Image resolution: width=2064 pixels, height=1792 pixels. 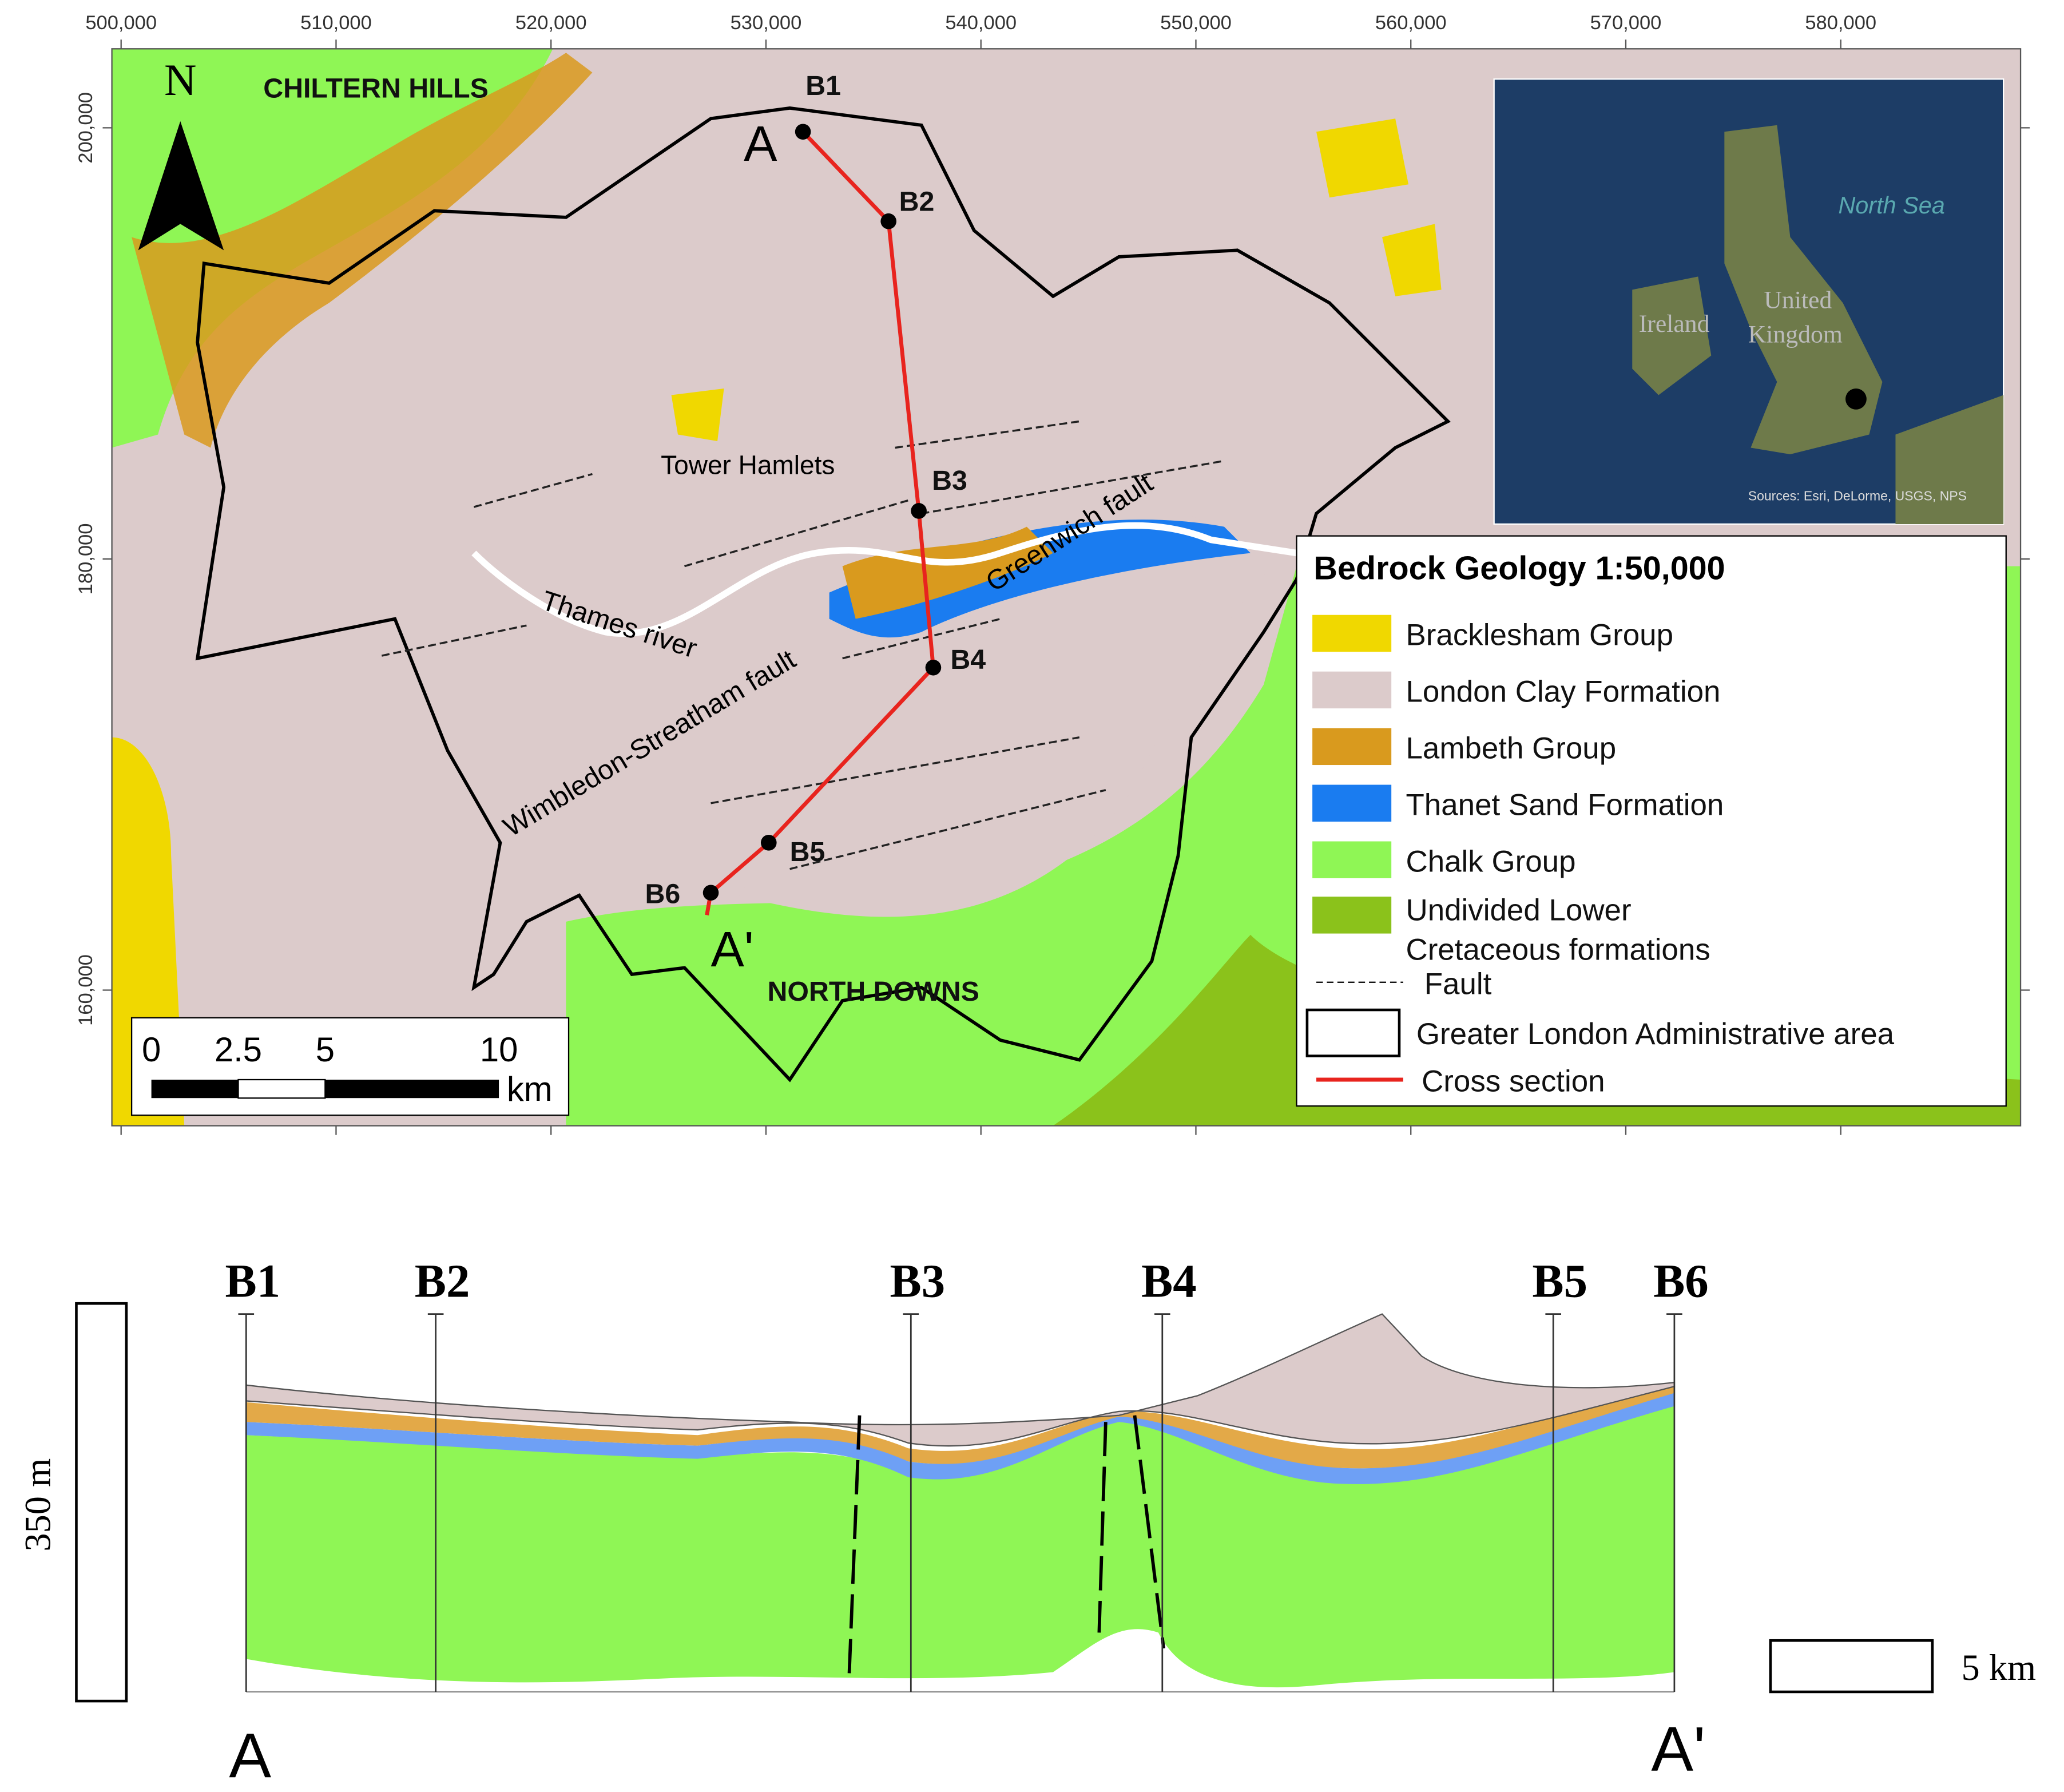 What do you see at coordinates (1511, 749) in the screenshot?
I see `legend-label: Lambeth Group` at bounding box center [1511, 749].